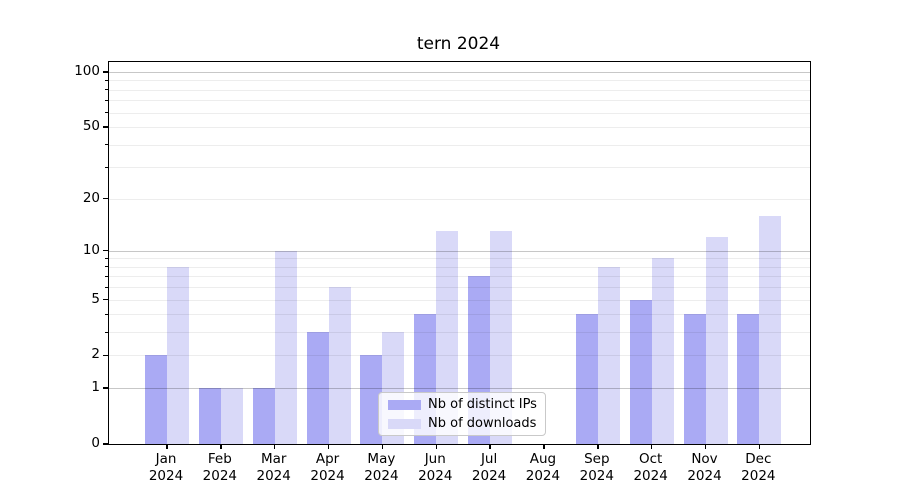  What do you see at coordinates (543, 459) in the screenshot?
I see `x-tick-label-month: Aug` at bounding box center [543, 459].